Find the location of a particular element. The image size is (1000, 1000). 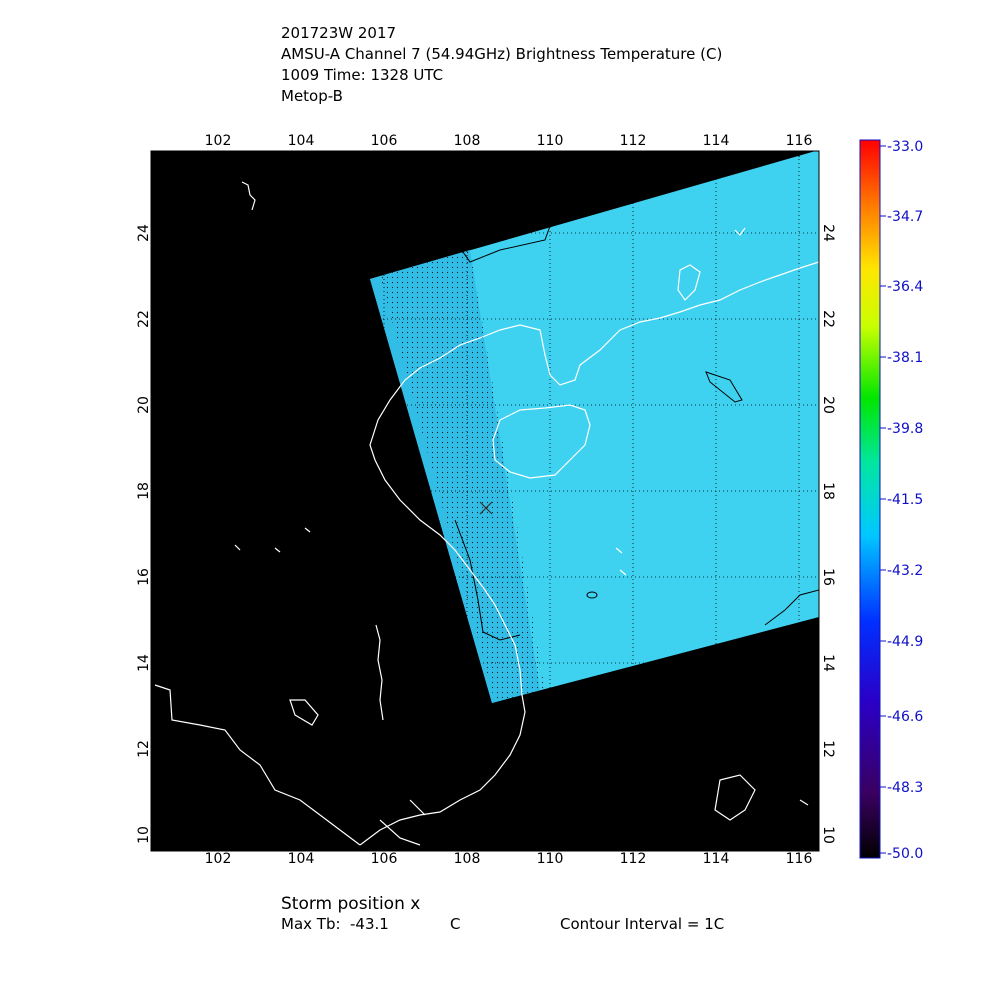

lon-label-bottom: 110 is located at coordinates (550, 859).